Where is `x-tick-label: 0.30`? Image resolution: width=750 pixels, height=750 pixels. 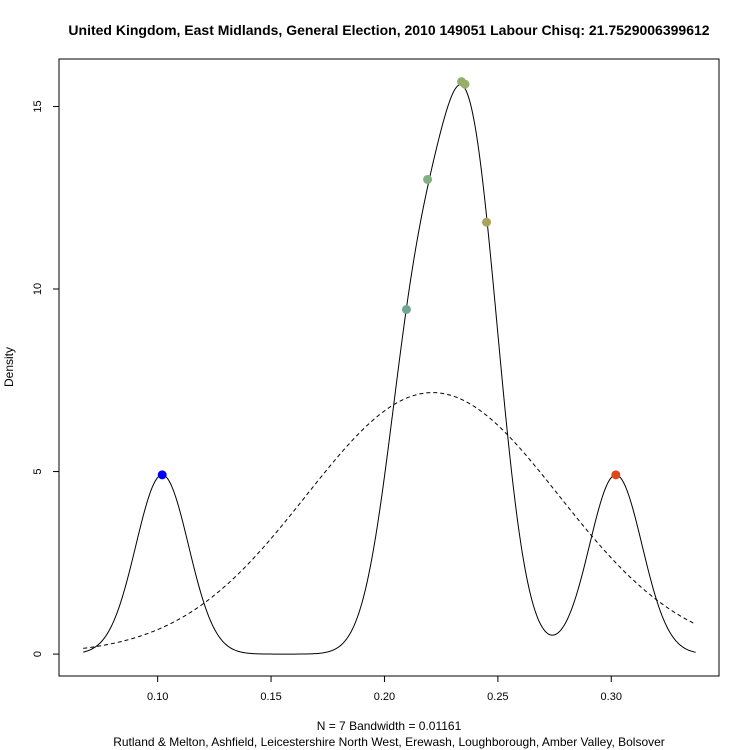 x-tick-label: 0.30 is located at coordinates (611, 697).